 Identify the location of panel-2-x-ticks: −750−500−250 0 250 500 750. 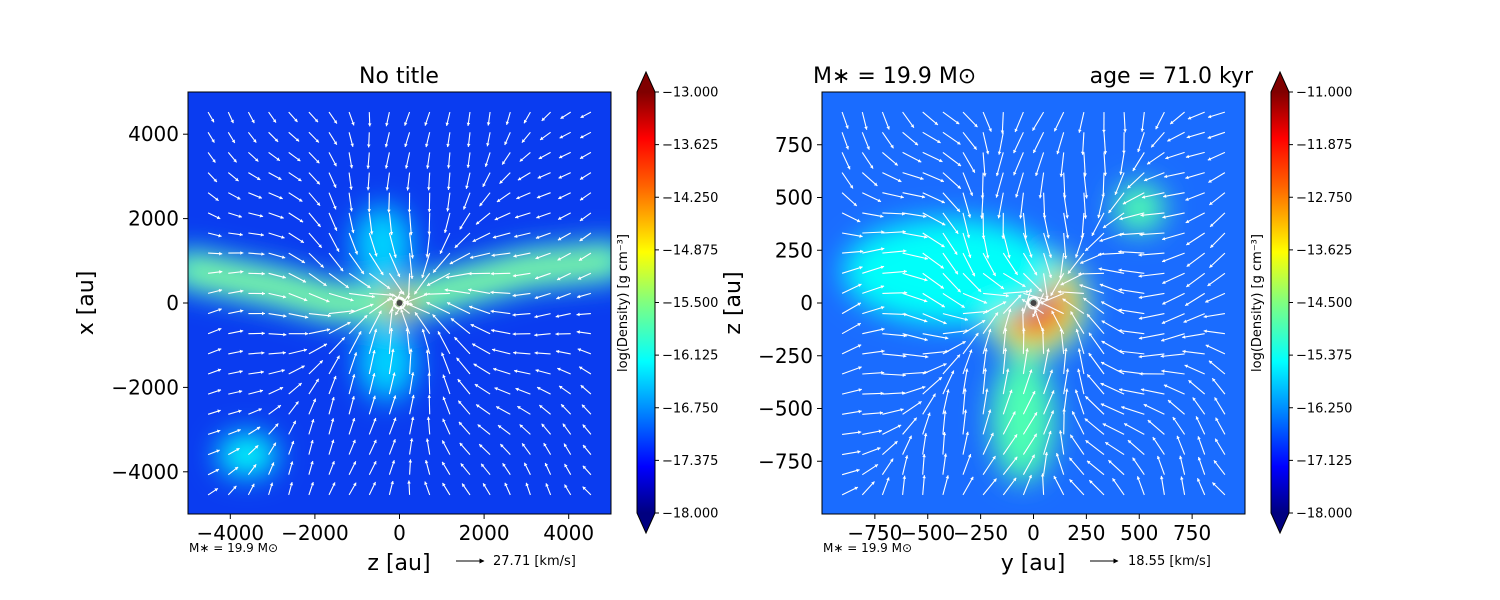
(1029, 529).